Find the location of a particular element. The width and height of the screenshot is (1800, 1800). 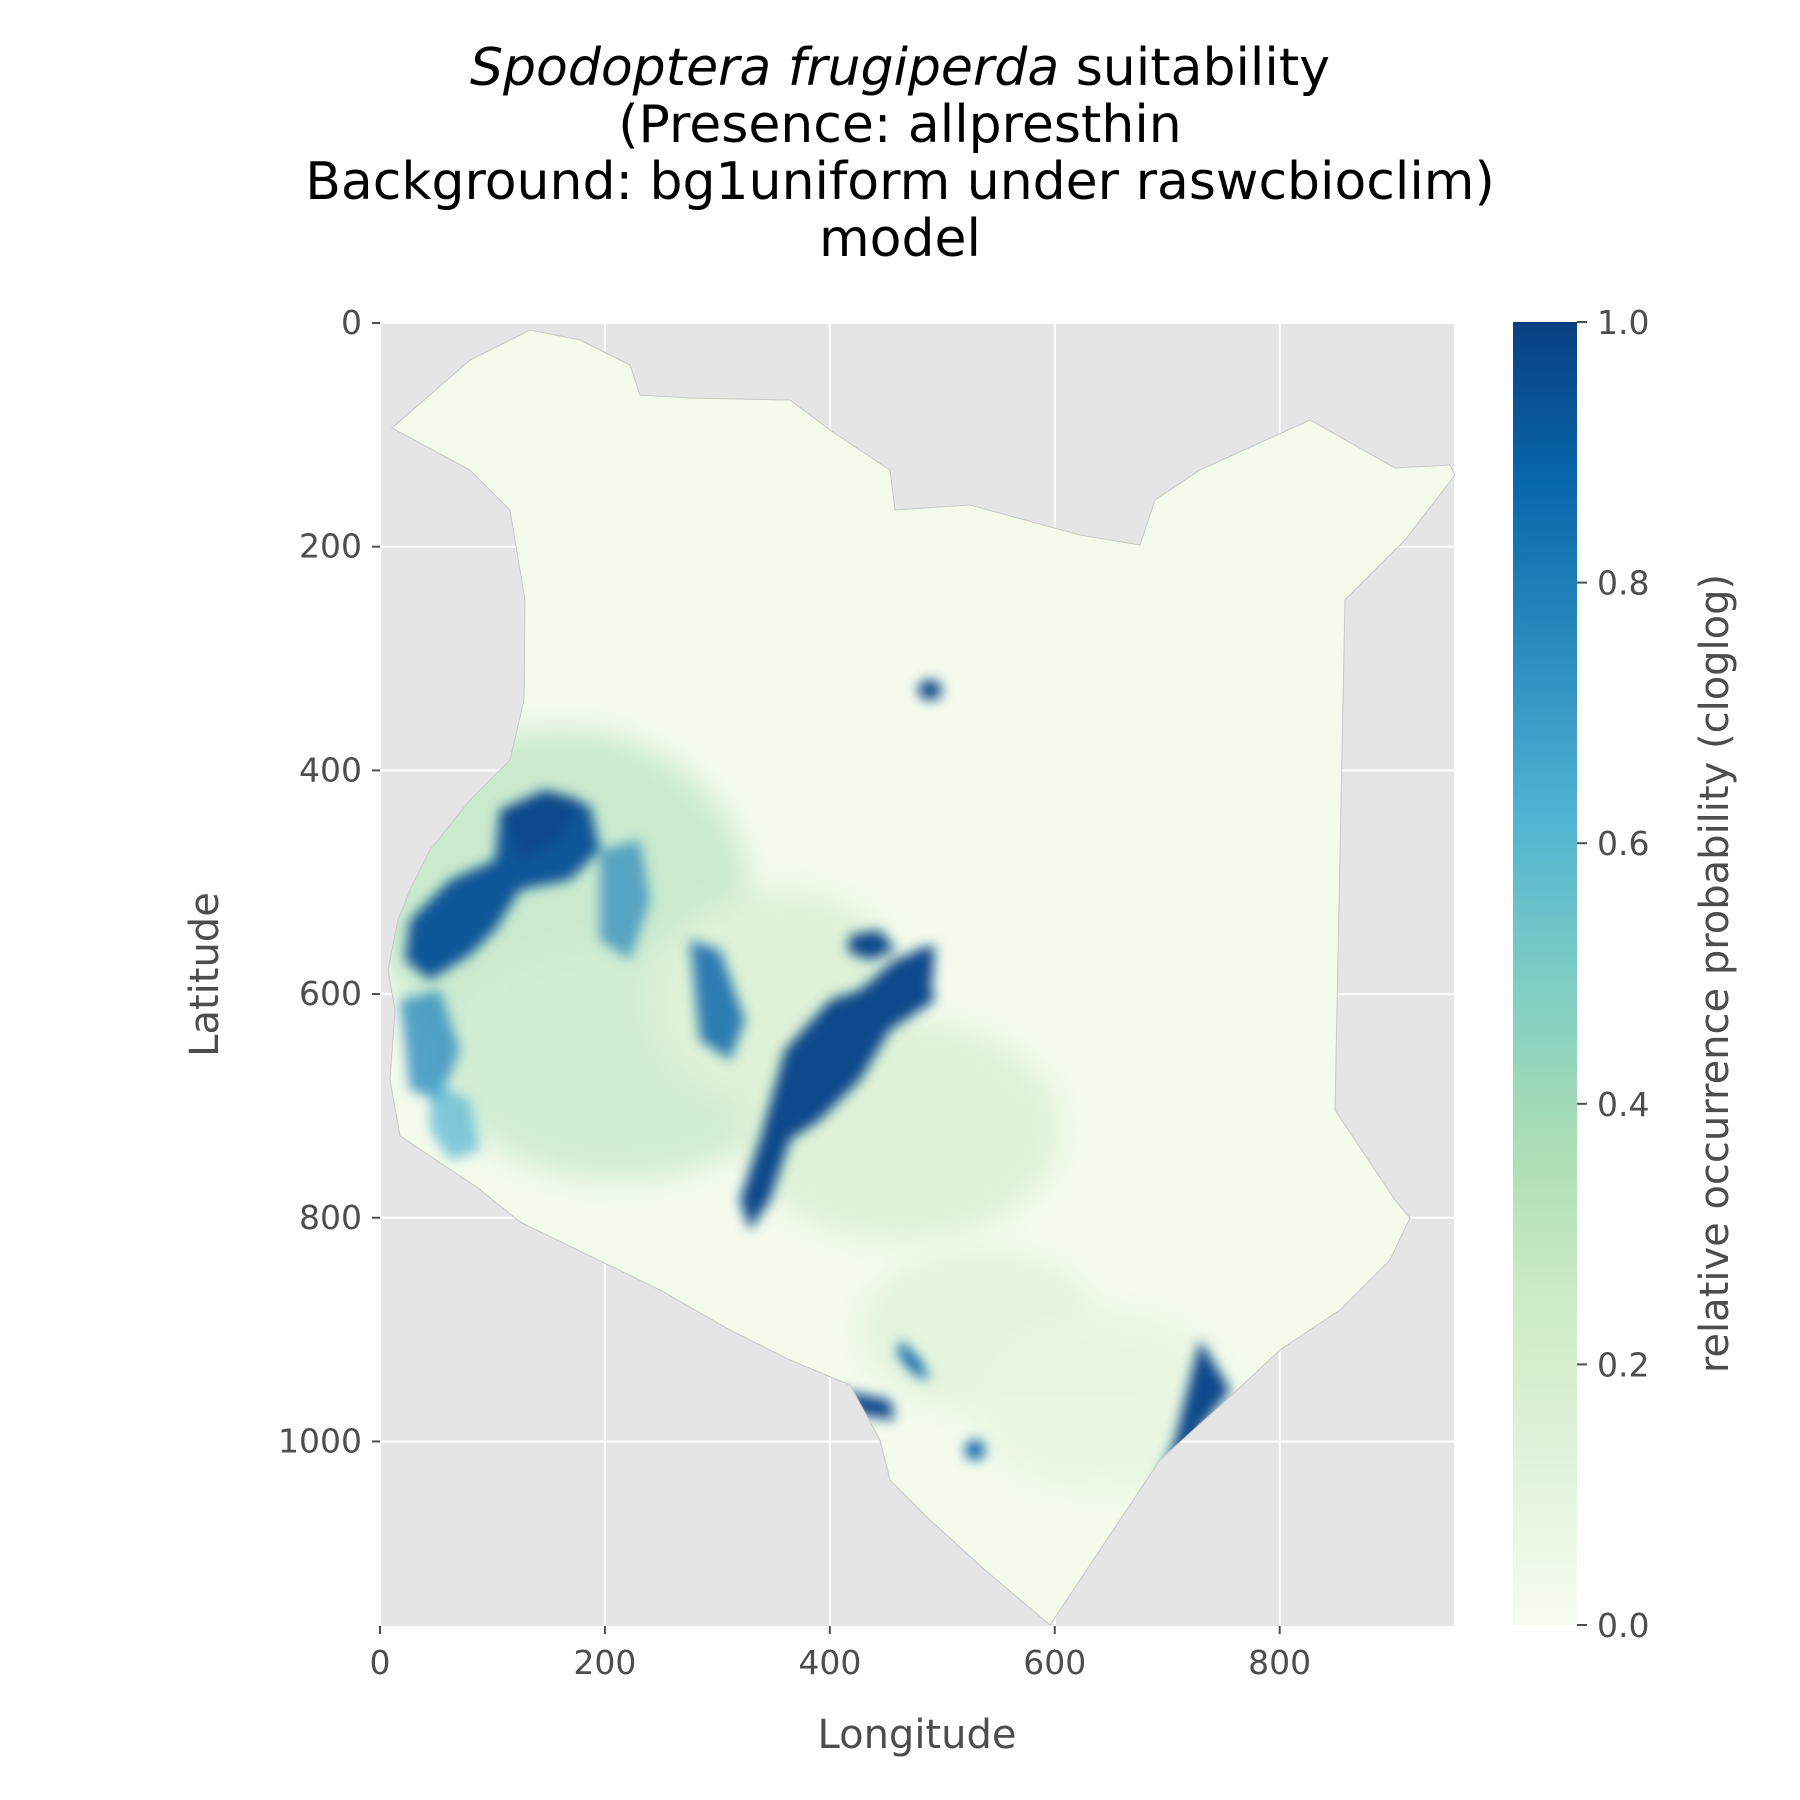

y-tick-label: 800 is located at coordinates (330, 1217).